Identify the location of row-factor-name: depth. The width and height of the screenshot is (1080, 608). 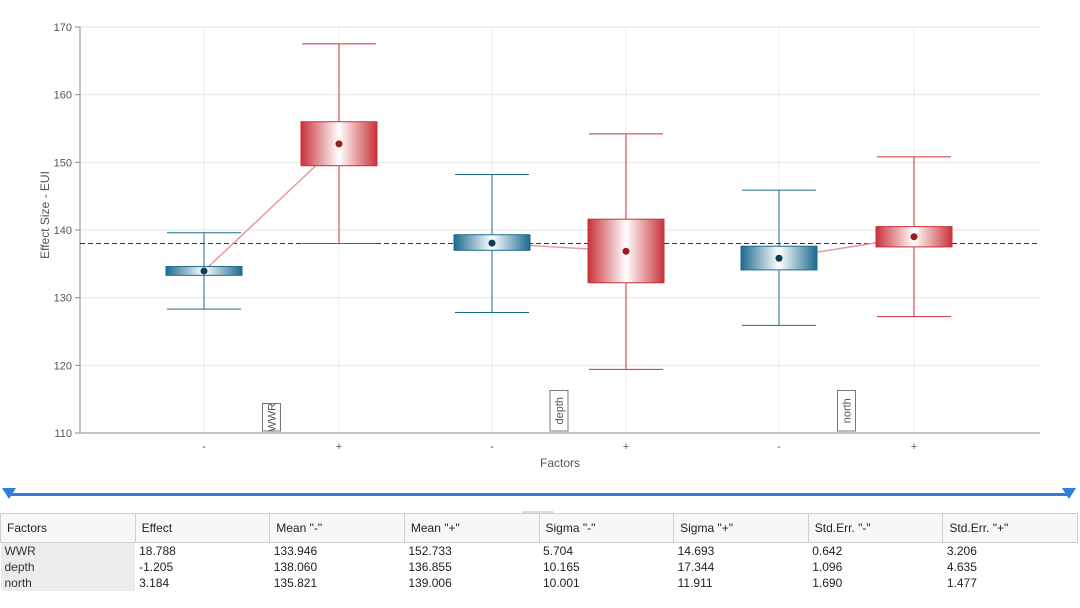
(68, 567).